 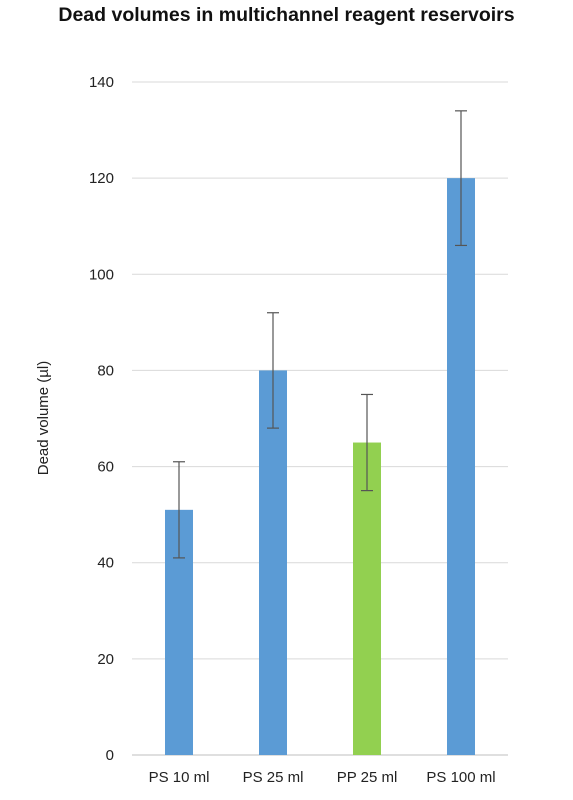 I want to click on y-tick-label: 120, so click(x=101, y=178).